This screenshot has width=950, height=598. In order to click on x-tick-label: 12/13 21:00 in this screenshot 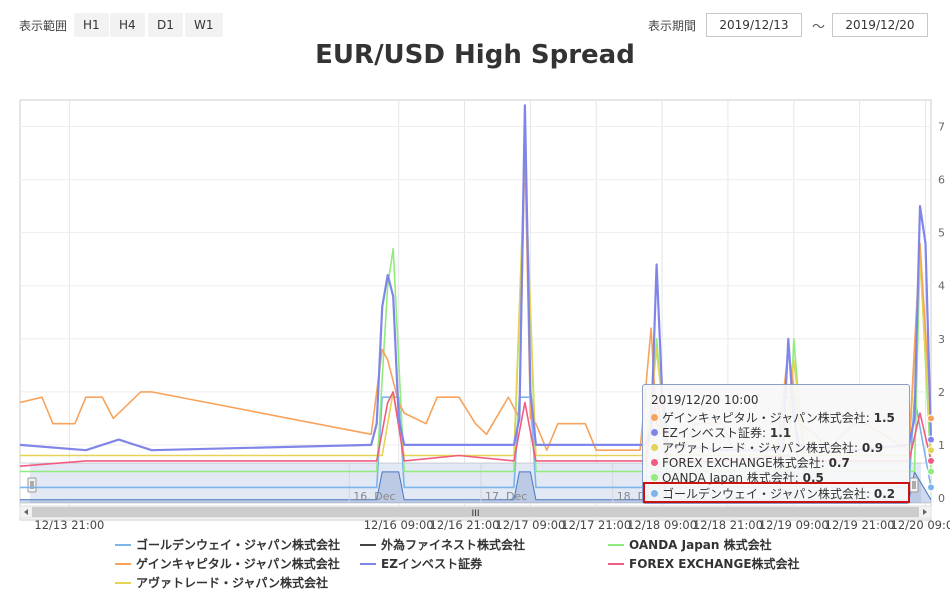, I will do `click(69, 525)`.